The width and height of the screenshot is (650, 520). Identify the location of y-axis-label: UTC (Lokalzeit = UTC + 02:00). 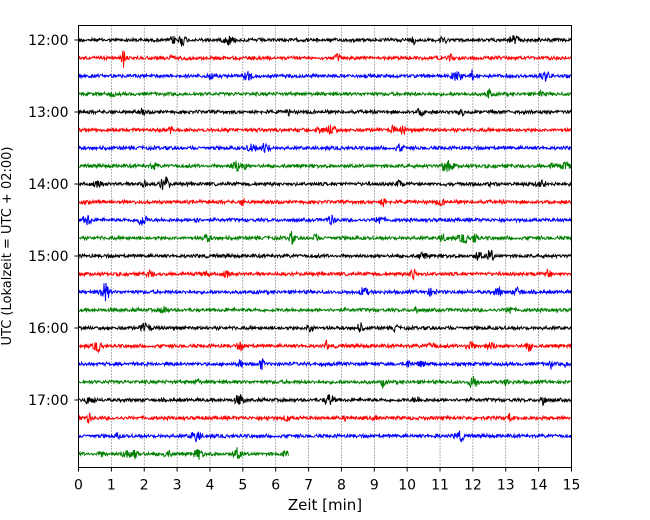
(7, 246).